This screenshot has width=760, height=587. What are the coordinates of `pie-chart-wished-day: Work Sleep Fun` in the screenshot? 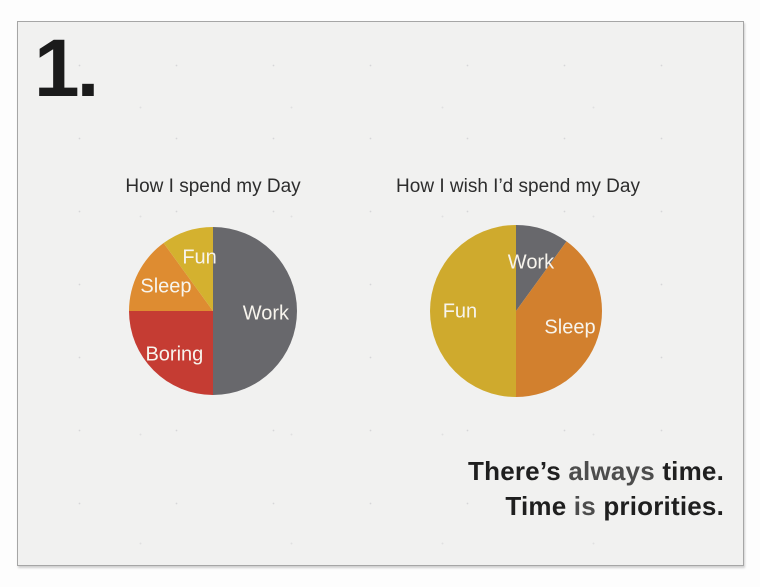 It's located at (516, 311).